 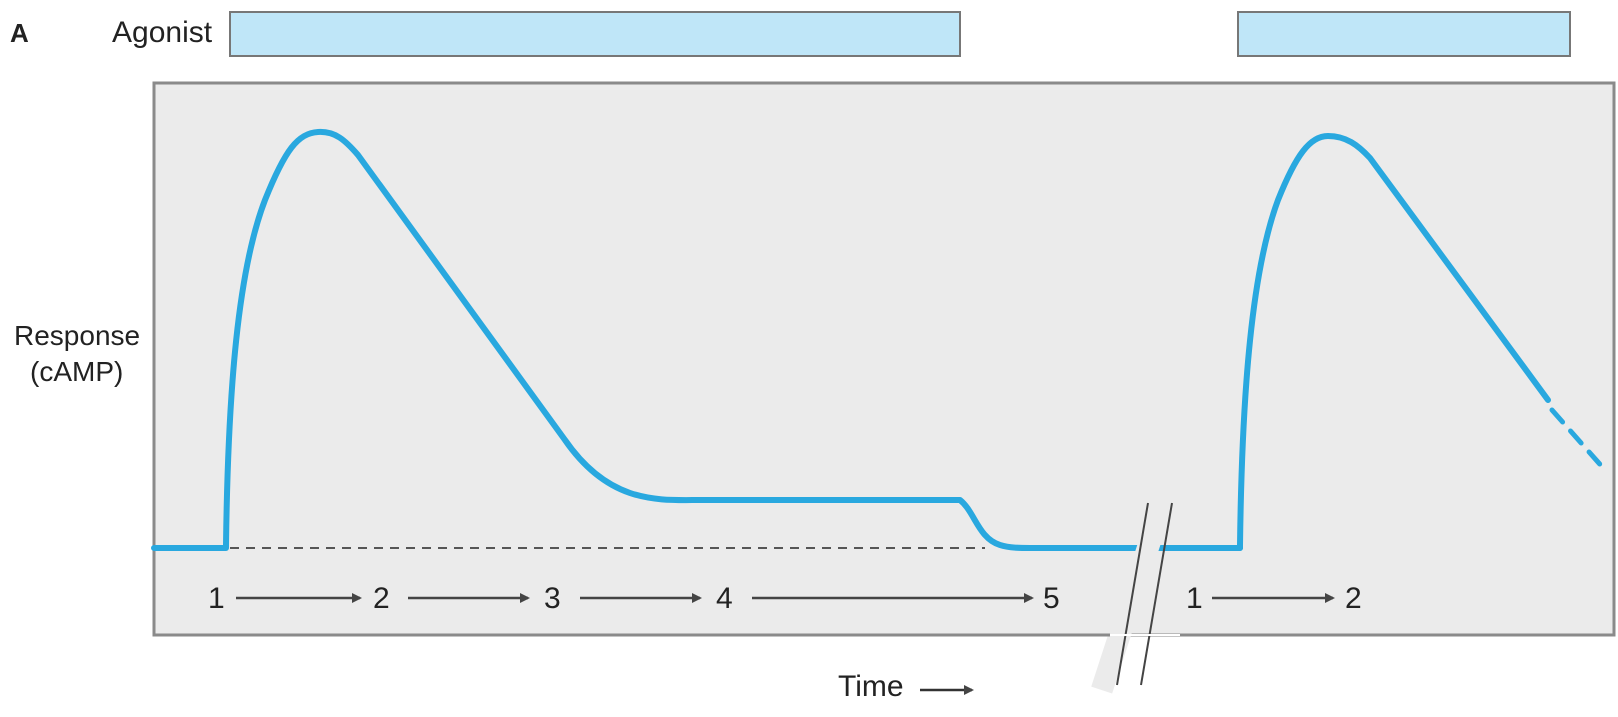 What do you see at coordinates (552, 598) in the screenshot?
I see `step-label-3: 3` at bounding box center [552, 598].